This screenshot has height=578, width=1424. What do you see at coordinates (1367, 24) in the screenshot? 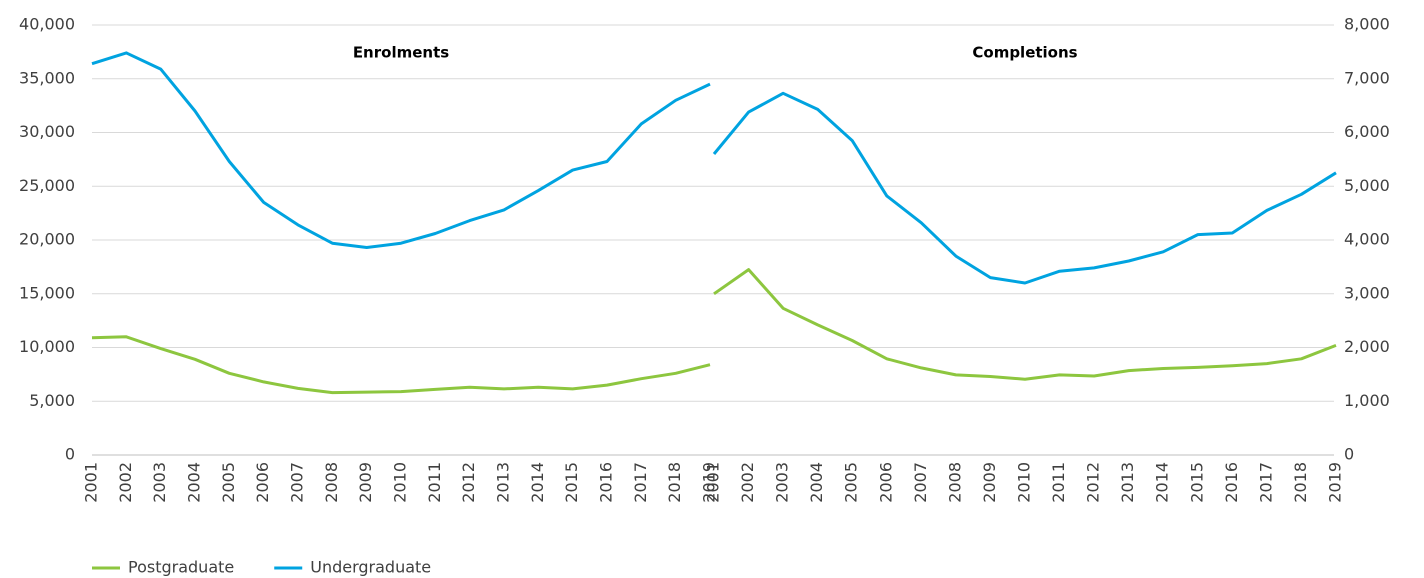
I see `y2-tick-label: 8,000` at bounding box center [1367, 24].